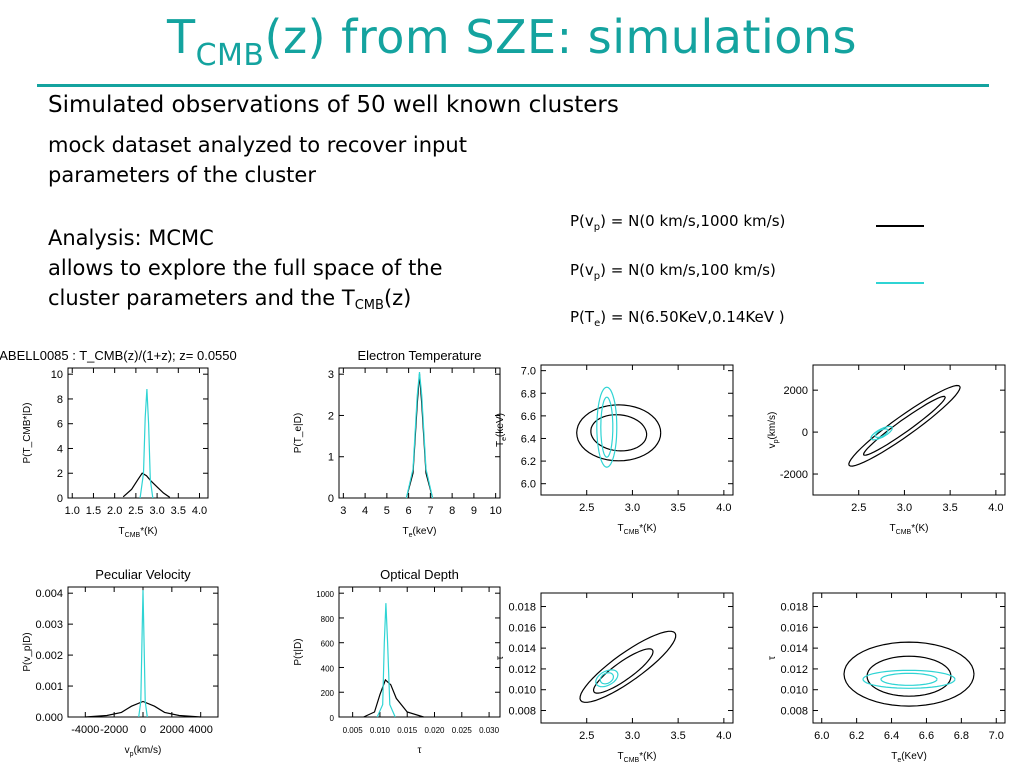 This screenshot has width=1024, height=768. What do you see at coordinates (49, 718) in the screenshot?
I see `y-tick-label: 0.000` at bounding box center [49, 718].